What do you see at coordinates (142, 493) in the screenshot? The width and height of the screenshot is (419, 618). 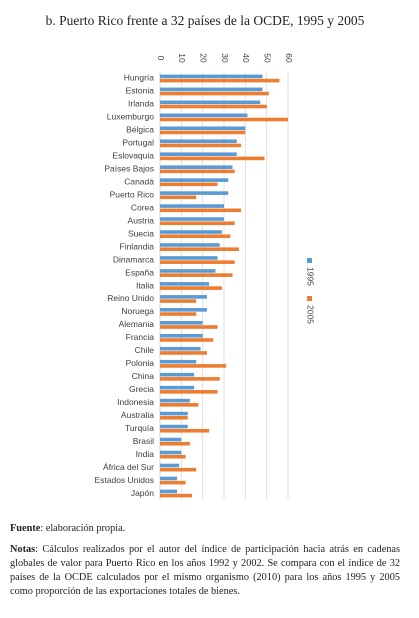 I see `y-tick-label: Japón` at bounding box center [142, 493].